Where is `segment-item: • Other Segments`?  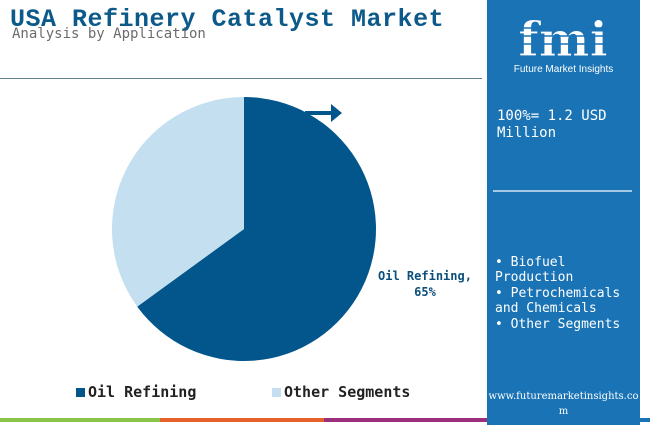 segment-item: • Other Segments is located at coordinates (558, 324).